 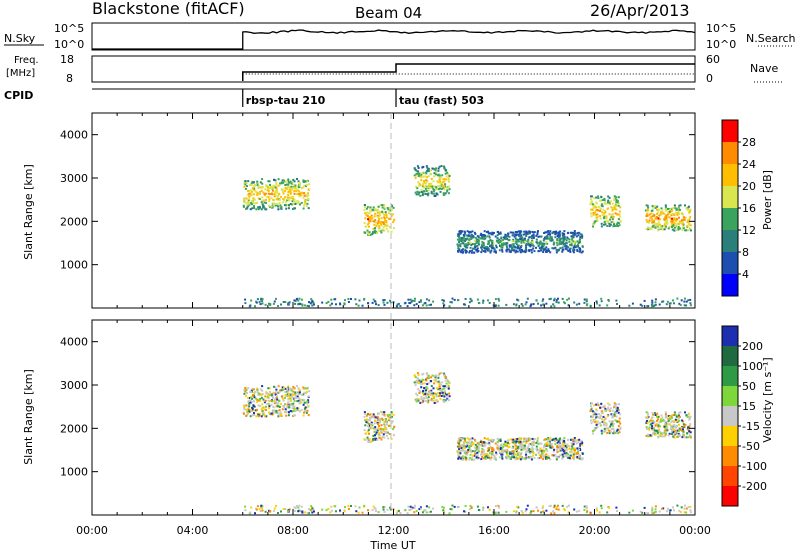 I want to click on range-tick-label: 1000, so click(x=74, y=265).